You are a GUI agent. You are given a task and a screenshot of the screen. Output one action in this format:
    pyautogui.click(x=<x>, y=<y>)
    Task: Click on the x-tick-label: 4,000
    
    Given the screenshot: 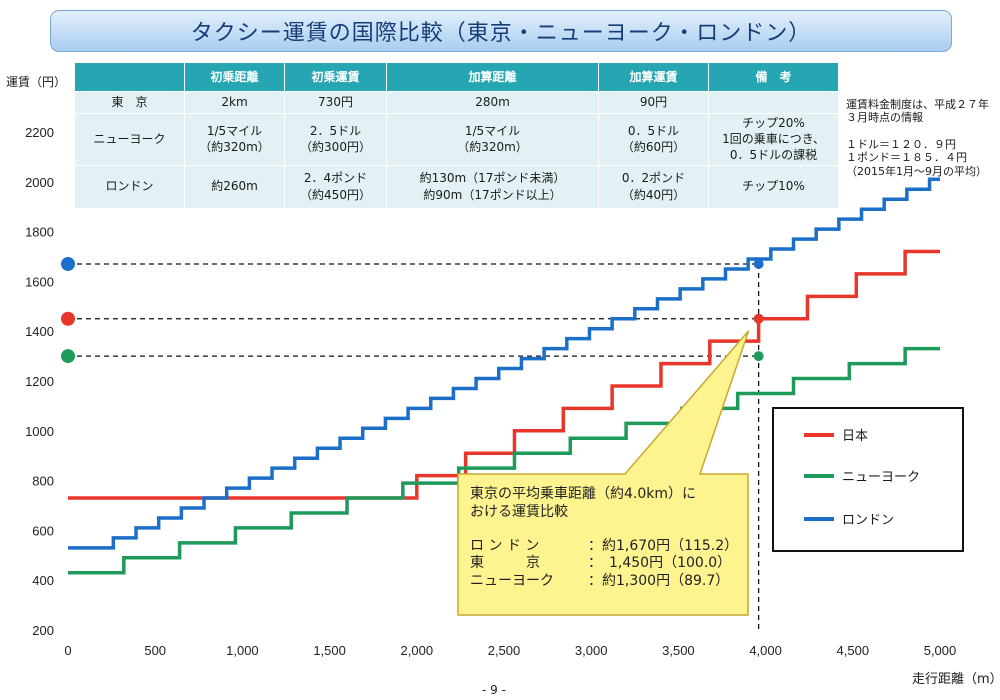 What is the action you would take?
    pyautogui.click(x=765, y=650)
    